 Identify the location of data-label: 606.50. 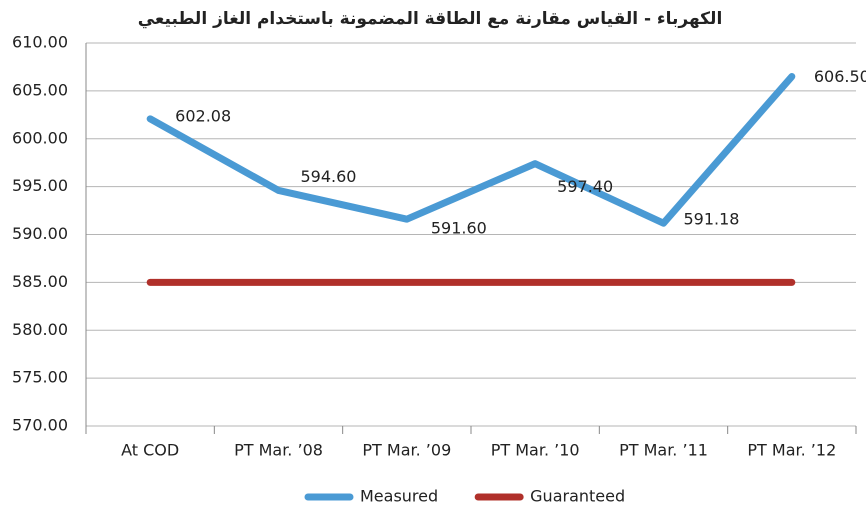
(840, 76).